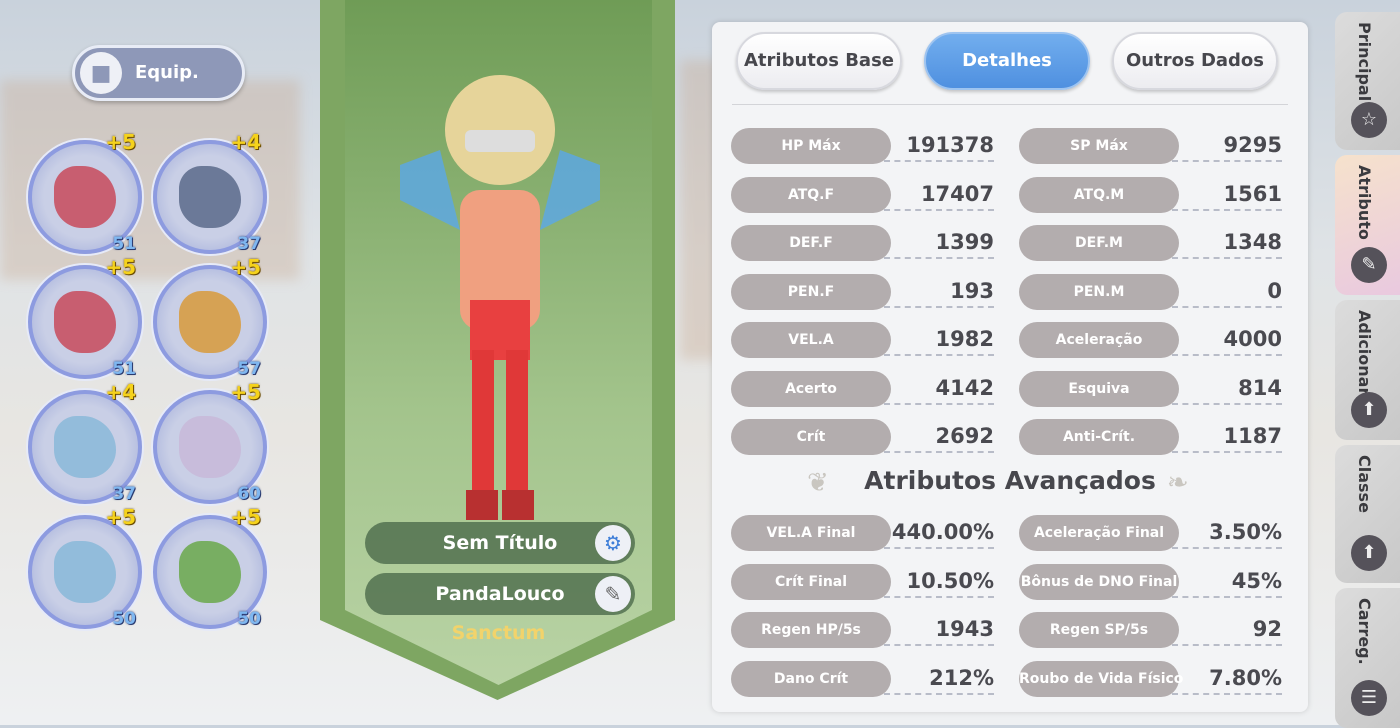 The width and height of the screenshot is (1400, 728). What do you see at coordinates (210, 322) in the screenshot?
I see `laurel-accessory-icon` at bounding box center [210, 322].